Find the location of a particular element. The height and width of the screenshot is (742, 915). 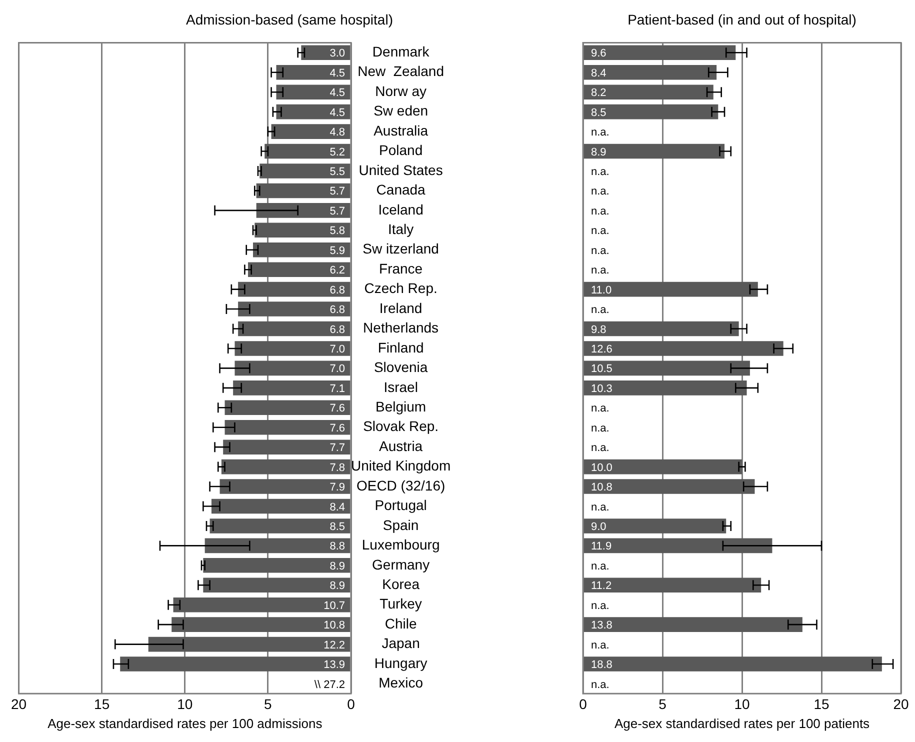

x-tick-label: 0 is located at coordinates (583, 704).